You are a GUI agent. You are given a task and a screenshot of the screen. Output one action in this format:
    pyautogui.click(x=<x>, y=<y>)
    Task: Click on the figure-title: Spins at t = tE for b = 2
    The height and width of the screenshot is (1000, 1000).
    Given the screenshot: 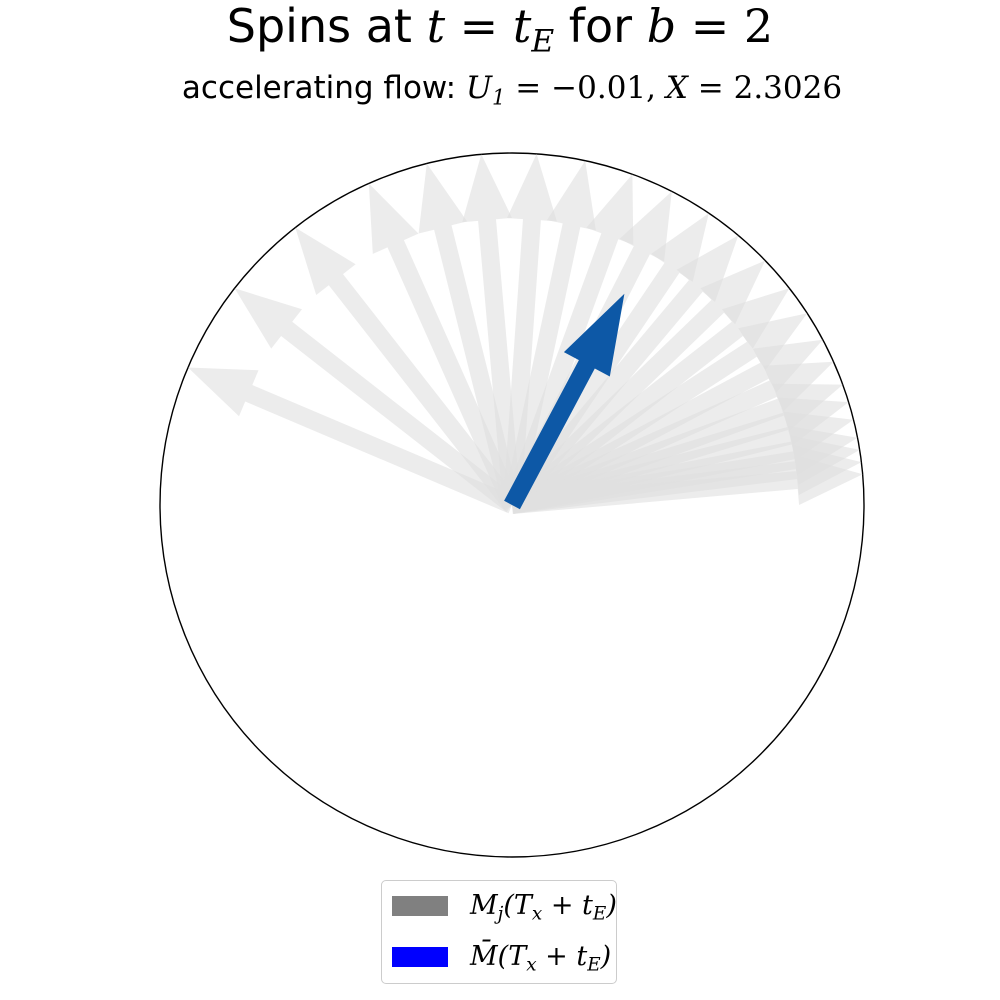 What is the action you would take?
    pyautogui.click(x=500, y=30)
    